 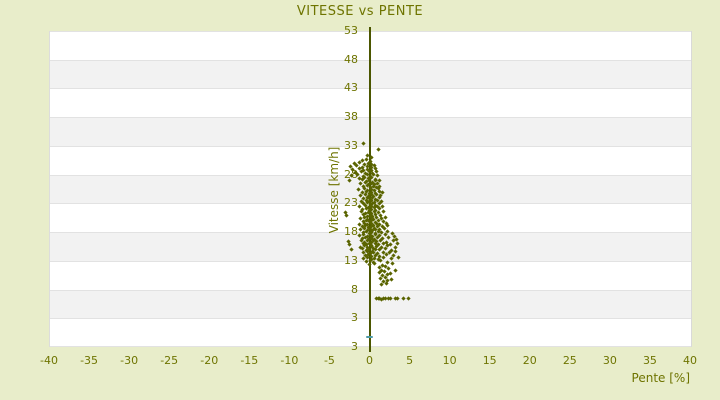 What do you see at coordinates (351, 30) in the screenshot?
I see `y-tick-label: 53` at bounding box center [351, 30].